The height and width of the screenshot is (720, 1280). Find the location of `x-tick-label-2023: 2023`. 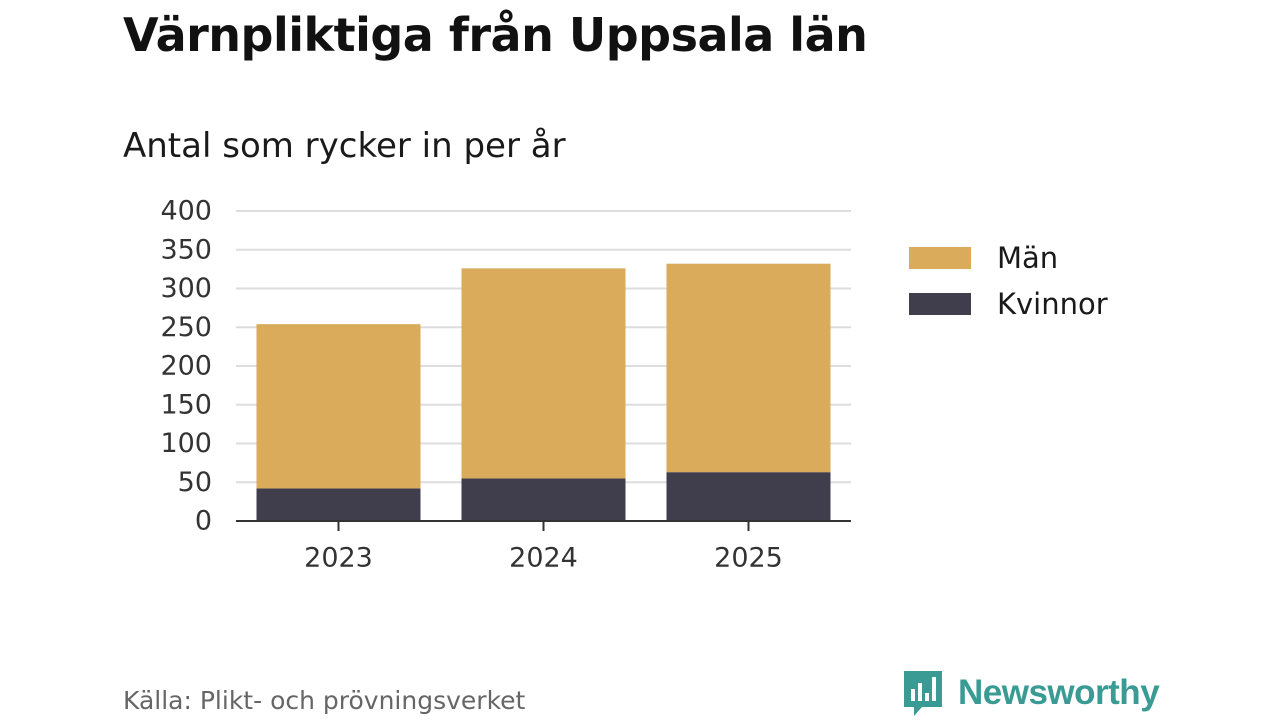

x-tick-label-2023: 2023 is located at coordinates (338, 558).